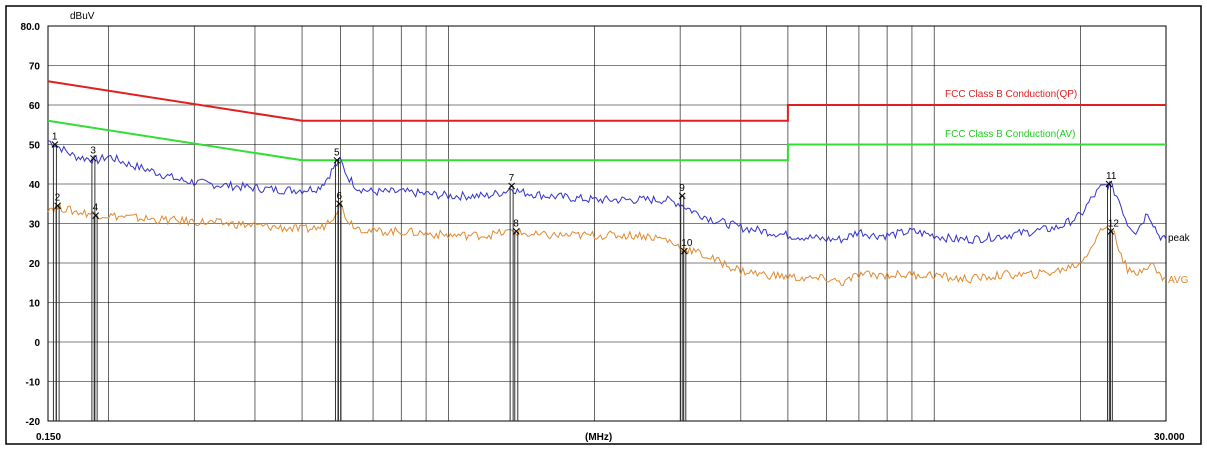 The image size is (1207, 450). Describe the element at coordinates (33, 422) in the screenshot. I see `y-tick-label: -20` at that location.